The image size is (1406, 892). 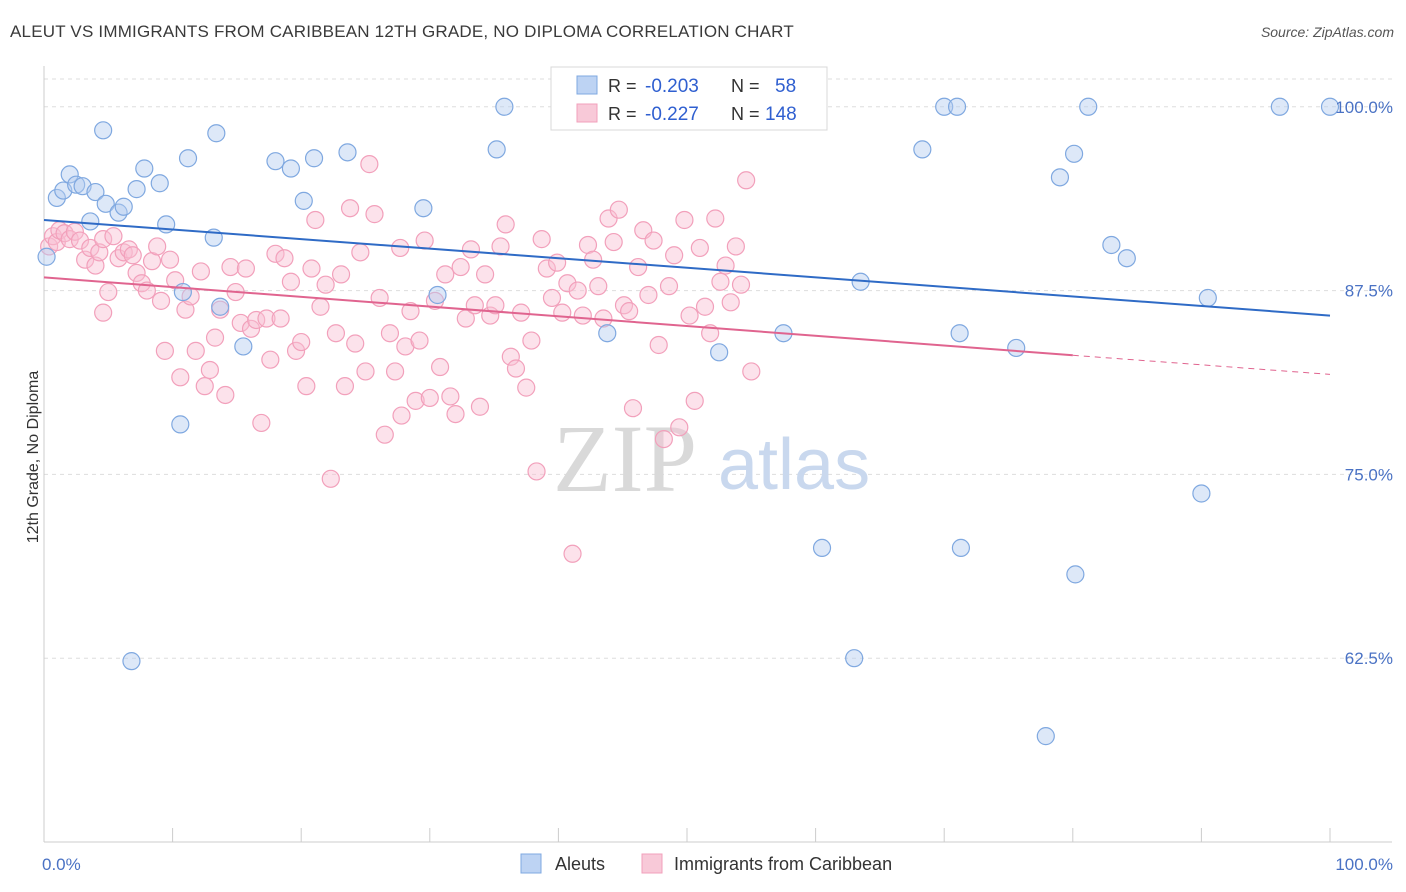 I want to click on legend-swatch-aleuts, so click(x=587, y=85).